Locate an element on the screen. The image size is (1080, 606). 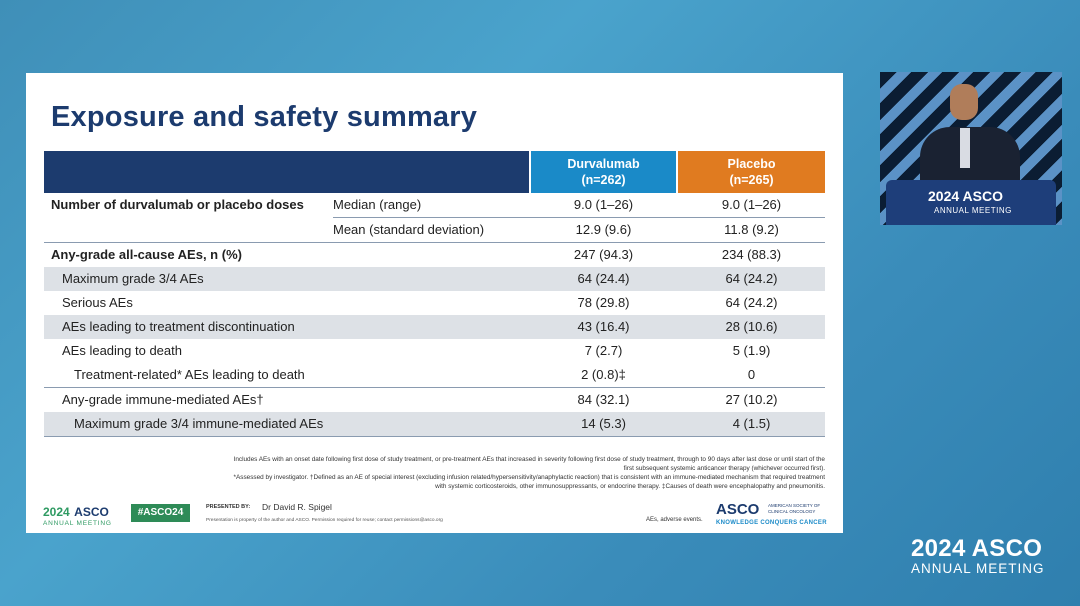
row-label: Any-grade immune-mediated AEs† is located at coordinates (163, 399).